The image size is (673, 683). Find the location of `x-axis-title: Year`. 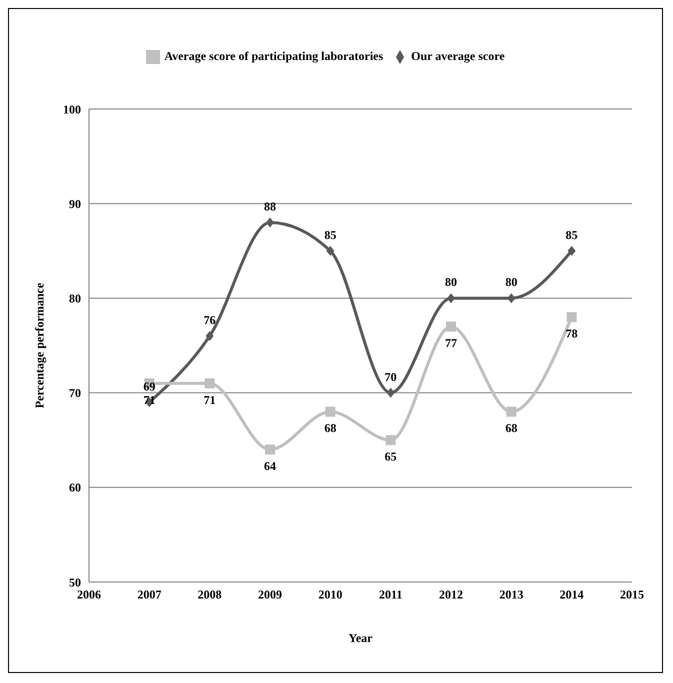

x-axis-title: Year is located at coordinates (361, 638).